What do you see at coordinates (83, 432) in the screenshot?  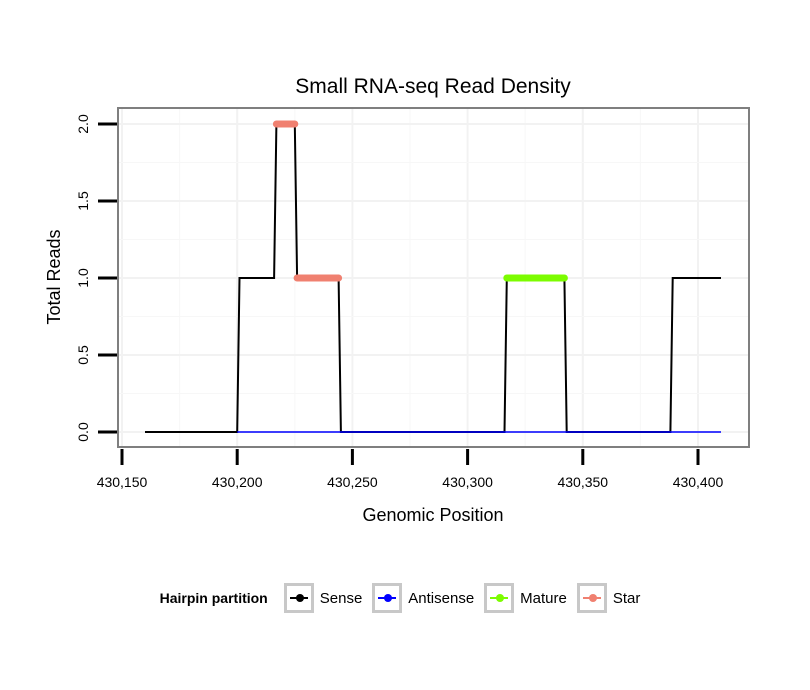 I see `y-tick-label: 0.0` at bounding box center [83, 432].